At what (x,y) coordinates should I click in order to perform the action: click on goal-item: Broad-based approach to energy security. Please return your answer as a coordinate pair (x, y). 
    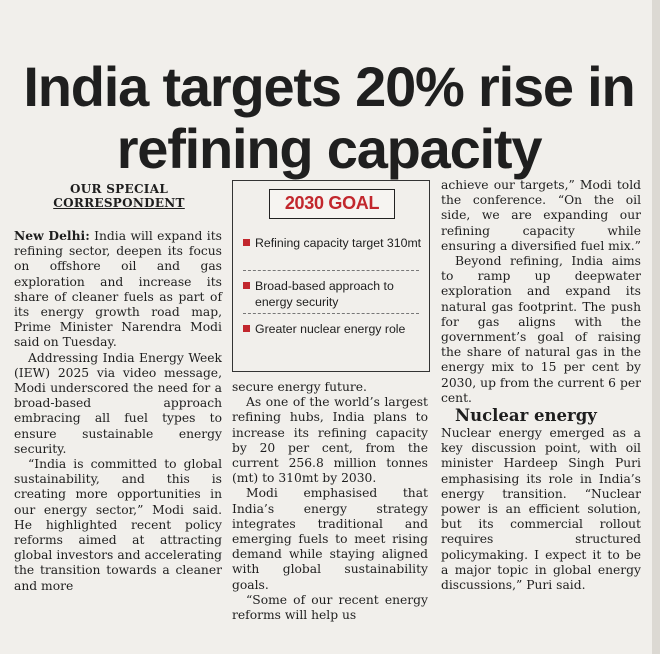
    Looking at the image, I should click on (333, 294).